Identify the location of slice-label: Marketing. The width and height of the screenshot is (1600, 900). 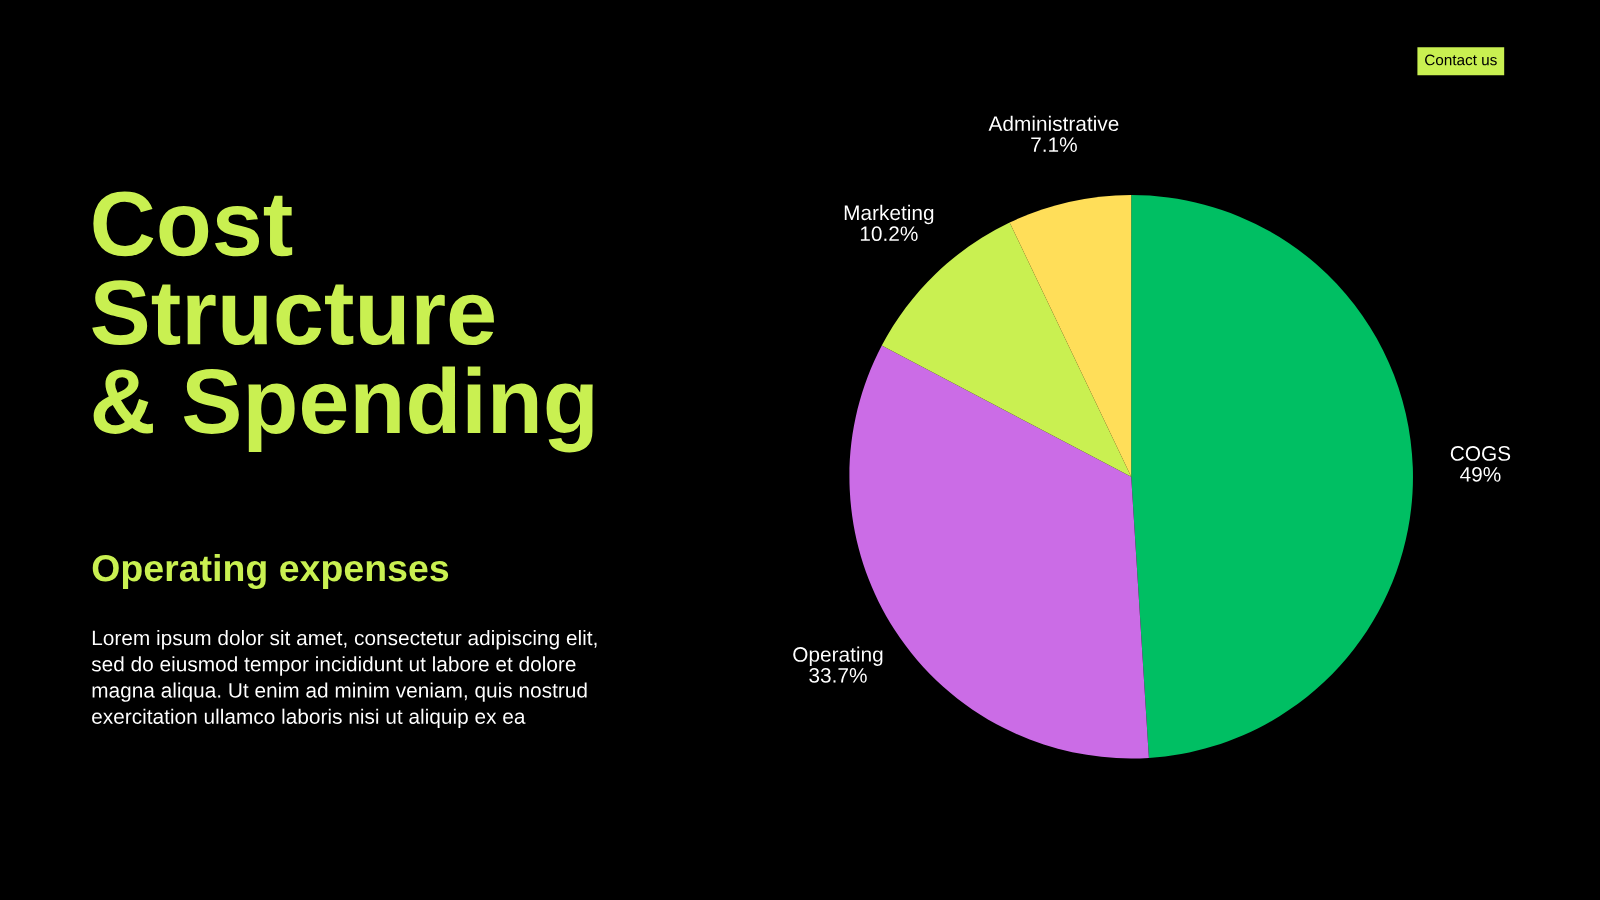
(889, 214).